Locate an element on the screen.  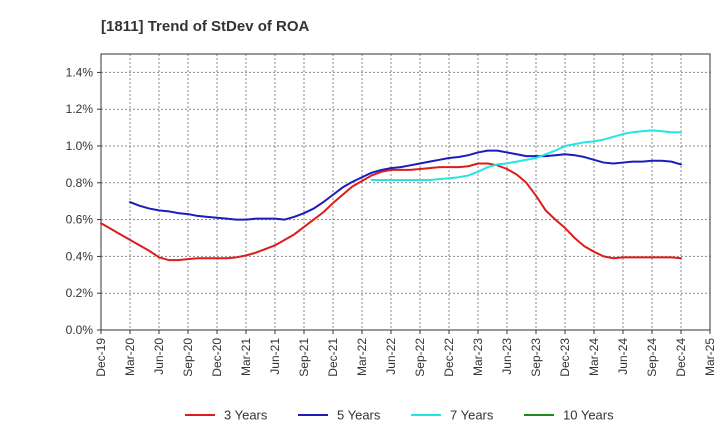
x-tick-label: Mar-22 is located at coordinates (362, 357).